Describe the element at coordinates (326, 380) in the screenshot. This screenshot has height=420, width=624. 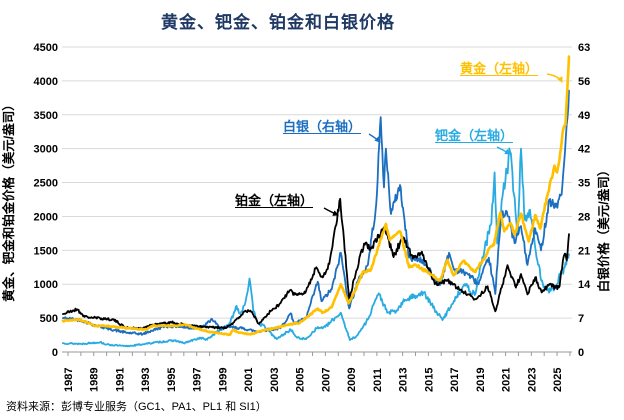
I see `x-axis-tick-label: 2007` at that location.